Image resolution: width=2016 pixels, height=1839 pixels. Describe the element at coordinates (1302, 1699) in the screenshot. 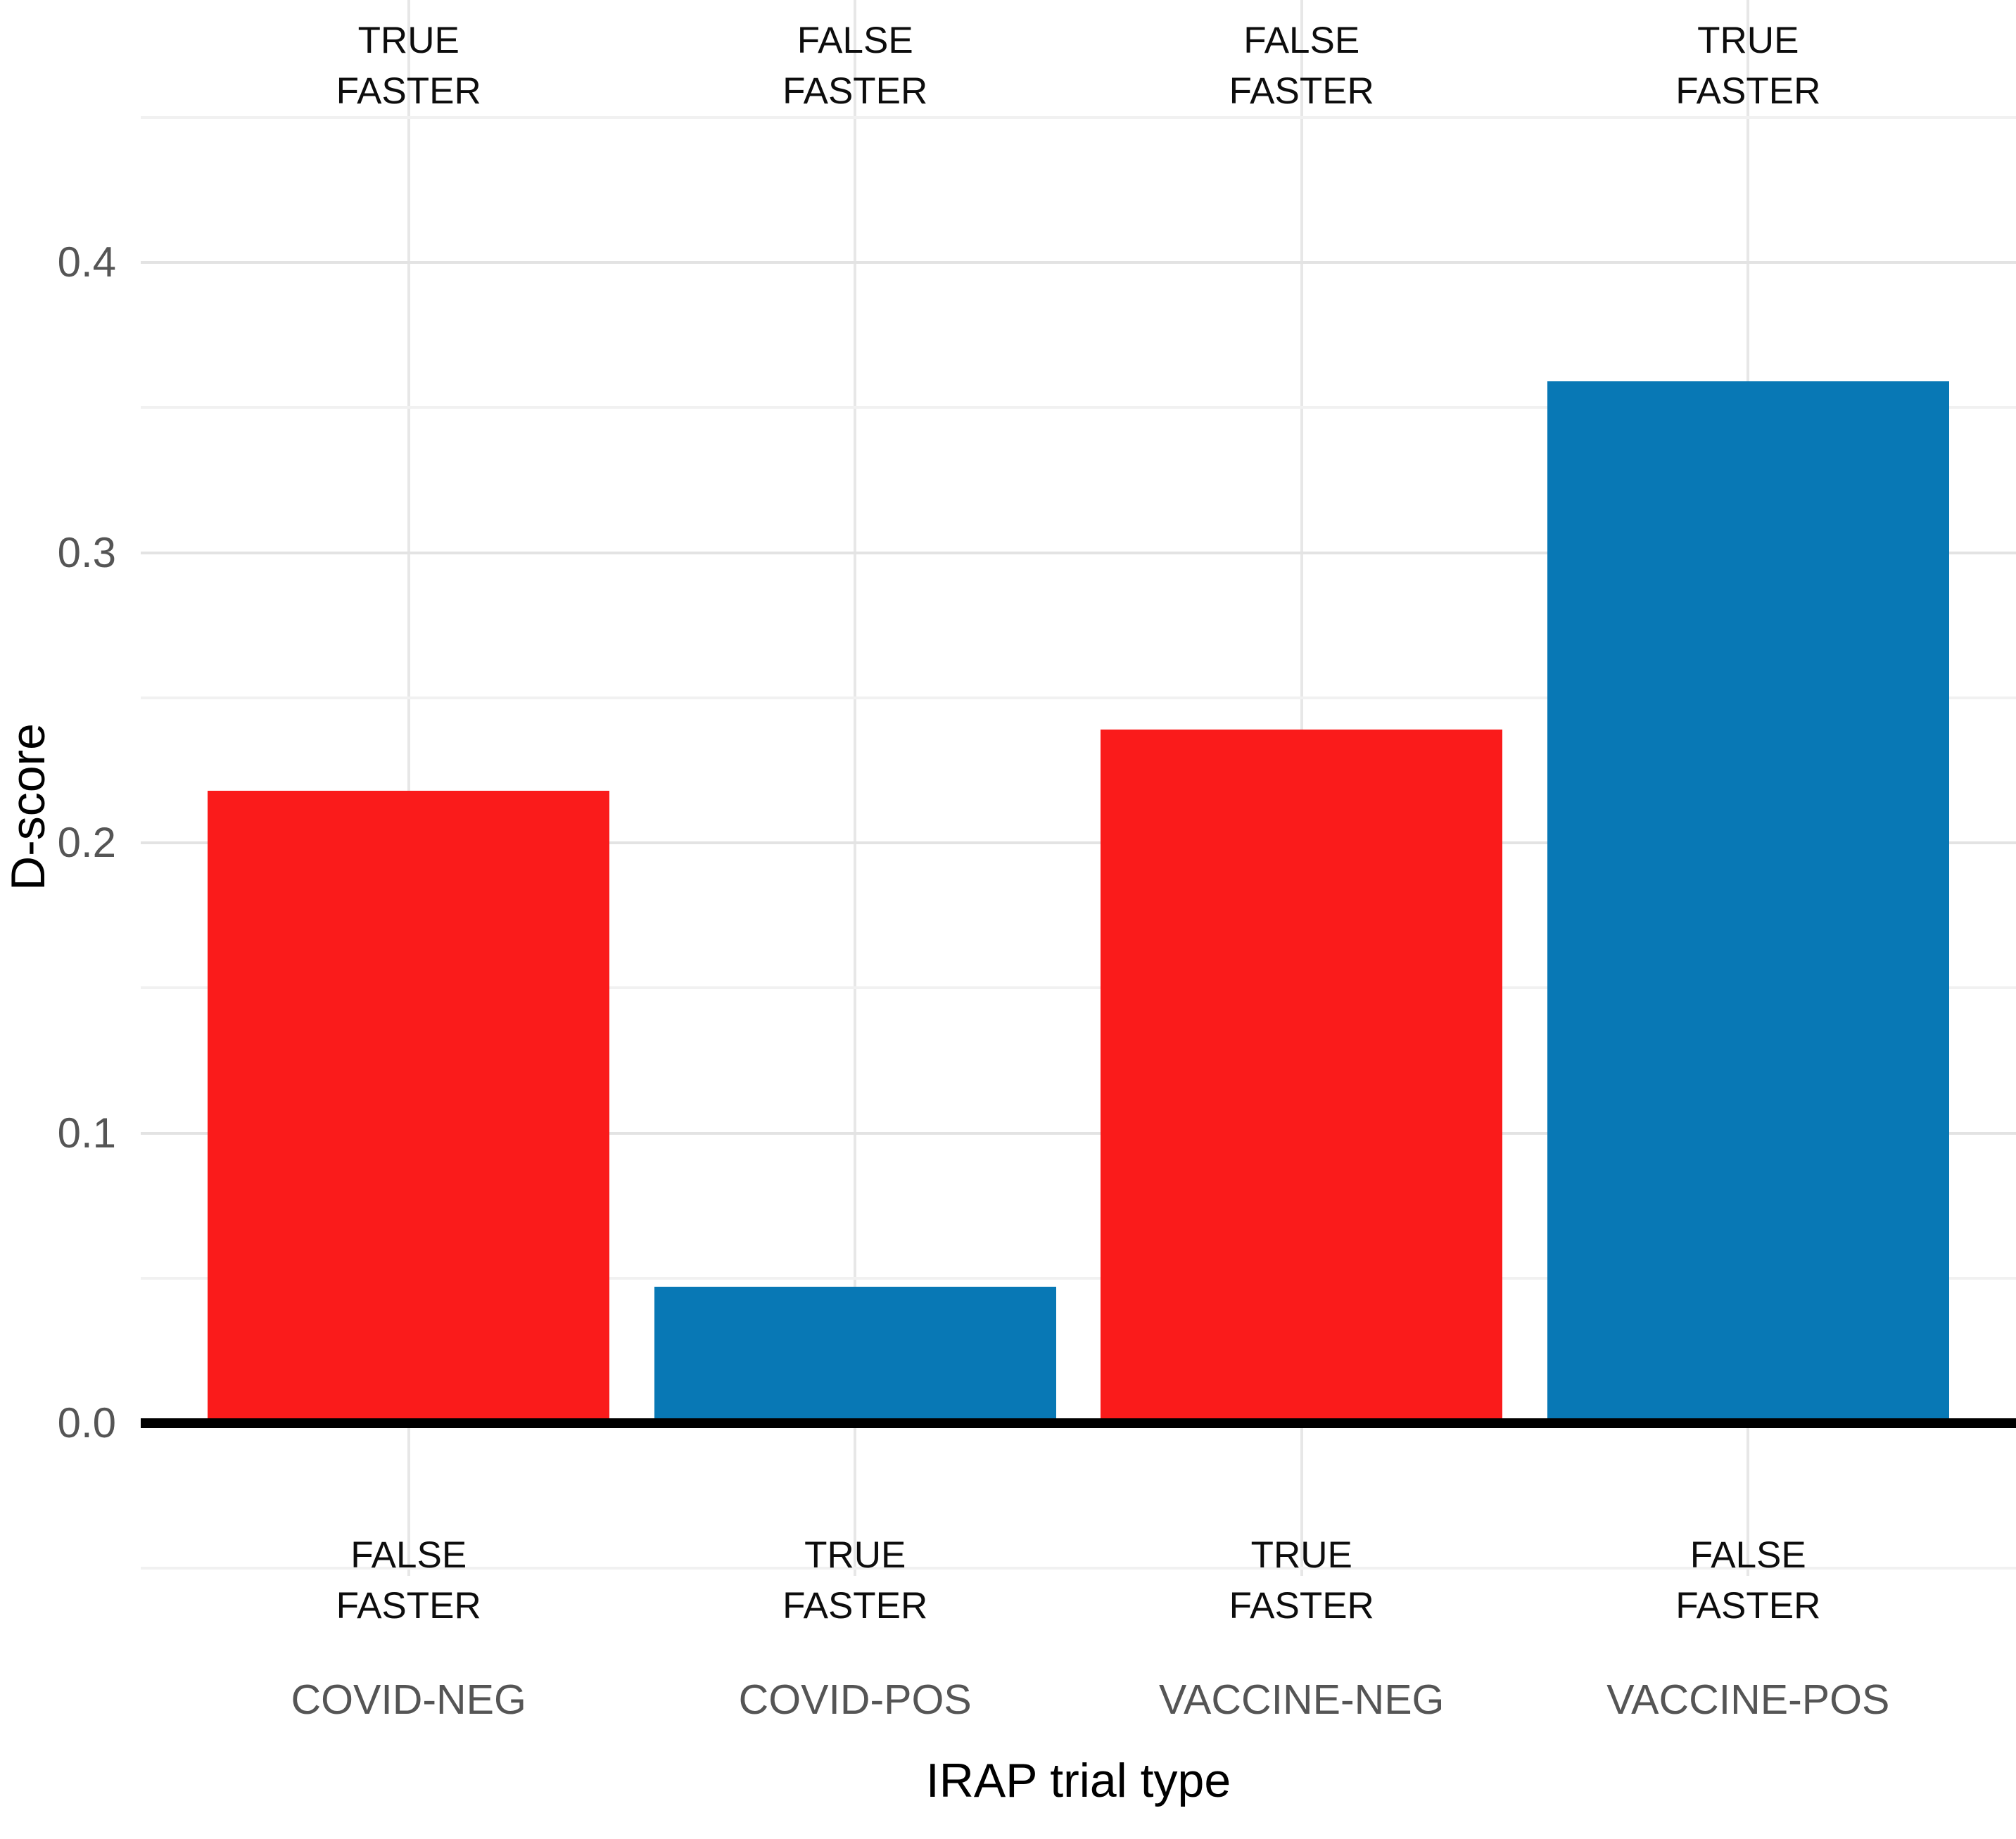

I see `category-label: VACCINE-NEG` at that location.